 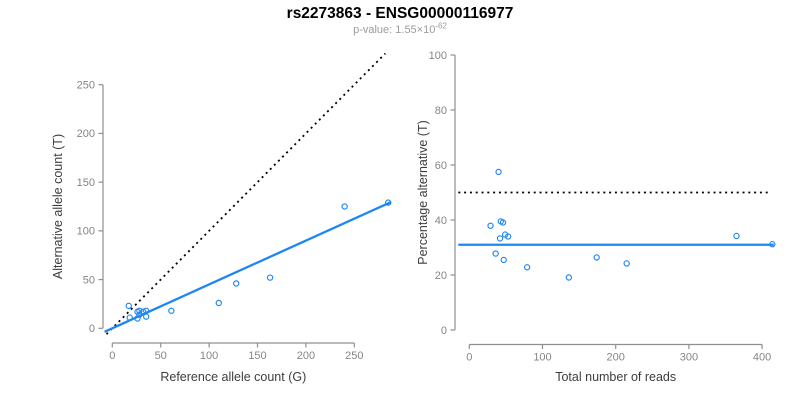 What do you see at coordinates (441, 276) in the screenshot?
I see `y-tick-label: 20` at bounding box center [441, 276].